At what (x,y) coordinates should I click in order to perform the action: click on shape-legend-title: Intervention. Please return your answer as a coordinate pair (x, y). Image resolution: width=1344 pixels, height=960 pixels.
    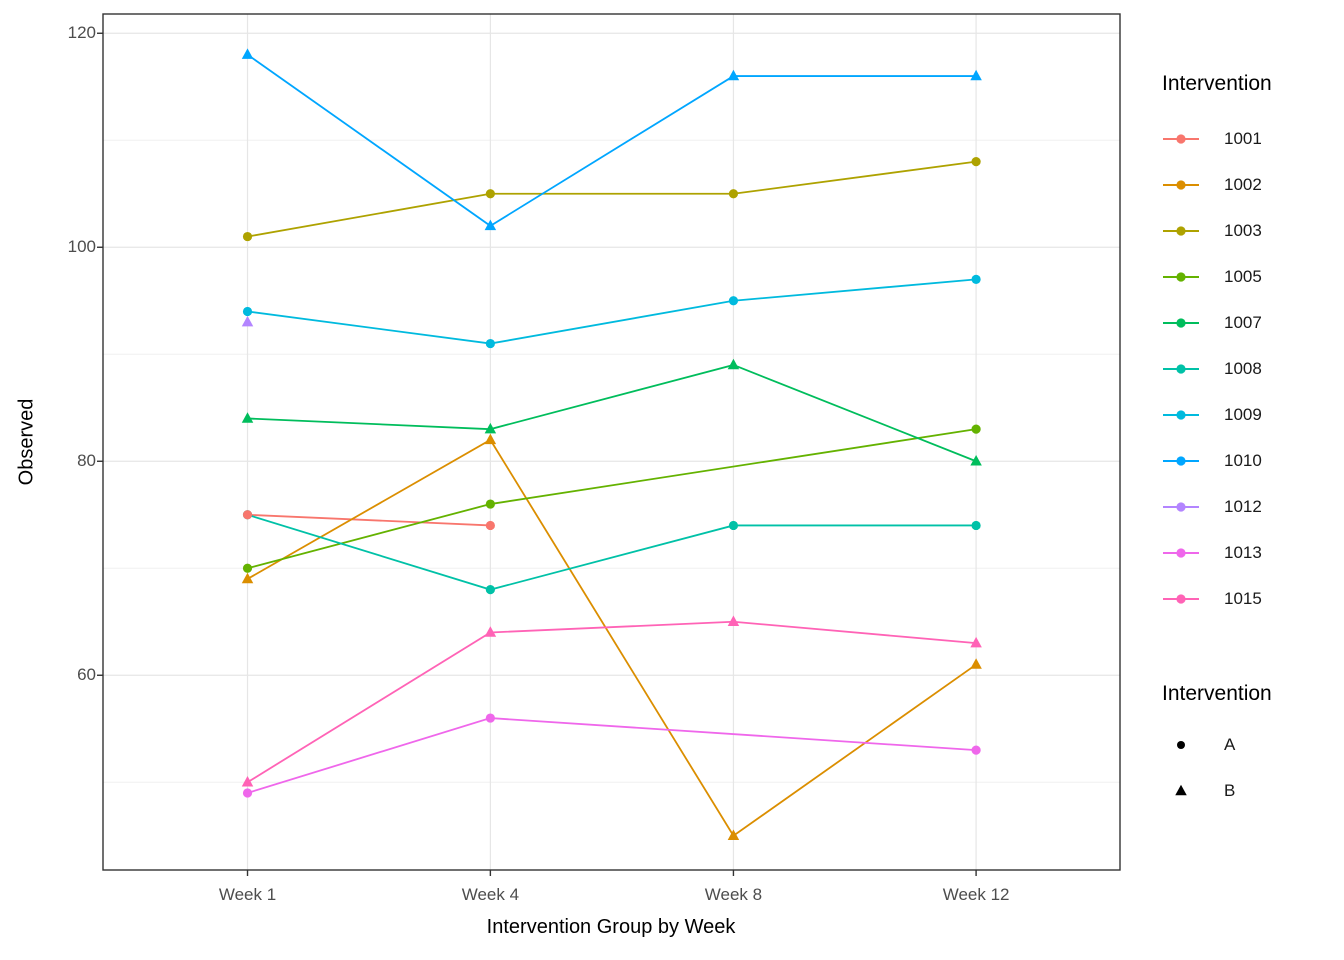
    Looking at the image, I should click on (1217, 693).